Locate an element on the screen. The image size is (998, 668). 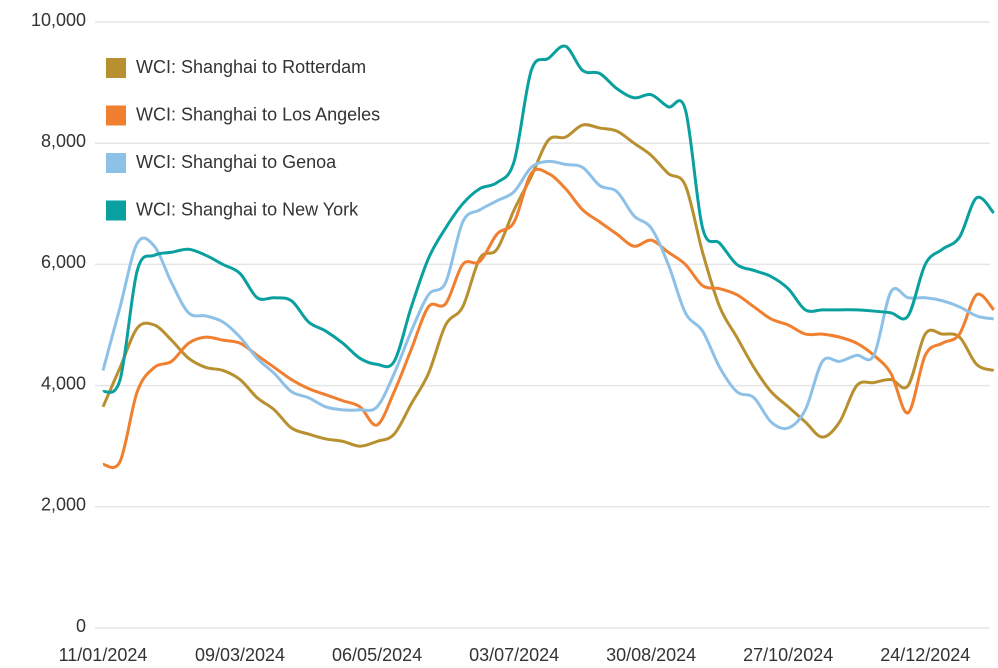
legend-label: WCI: Shanghai to Rotterdam is located at coordinates (251, 67).